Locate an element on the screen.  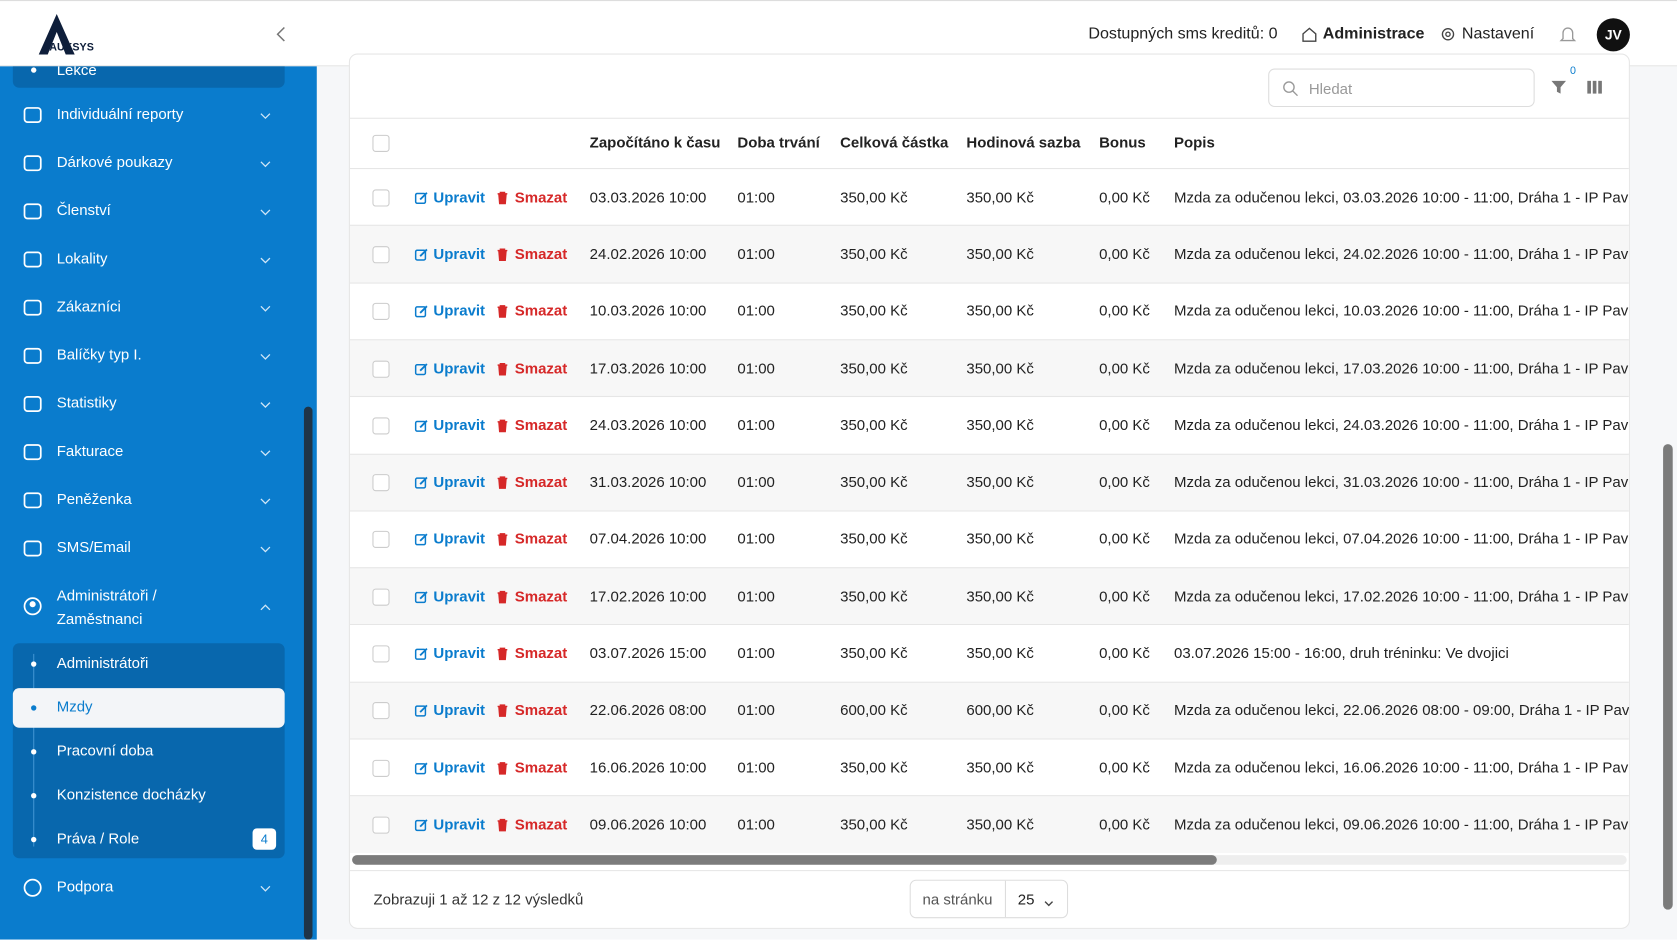
avatar: JV is located at coordinates (1613, 35).